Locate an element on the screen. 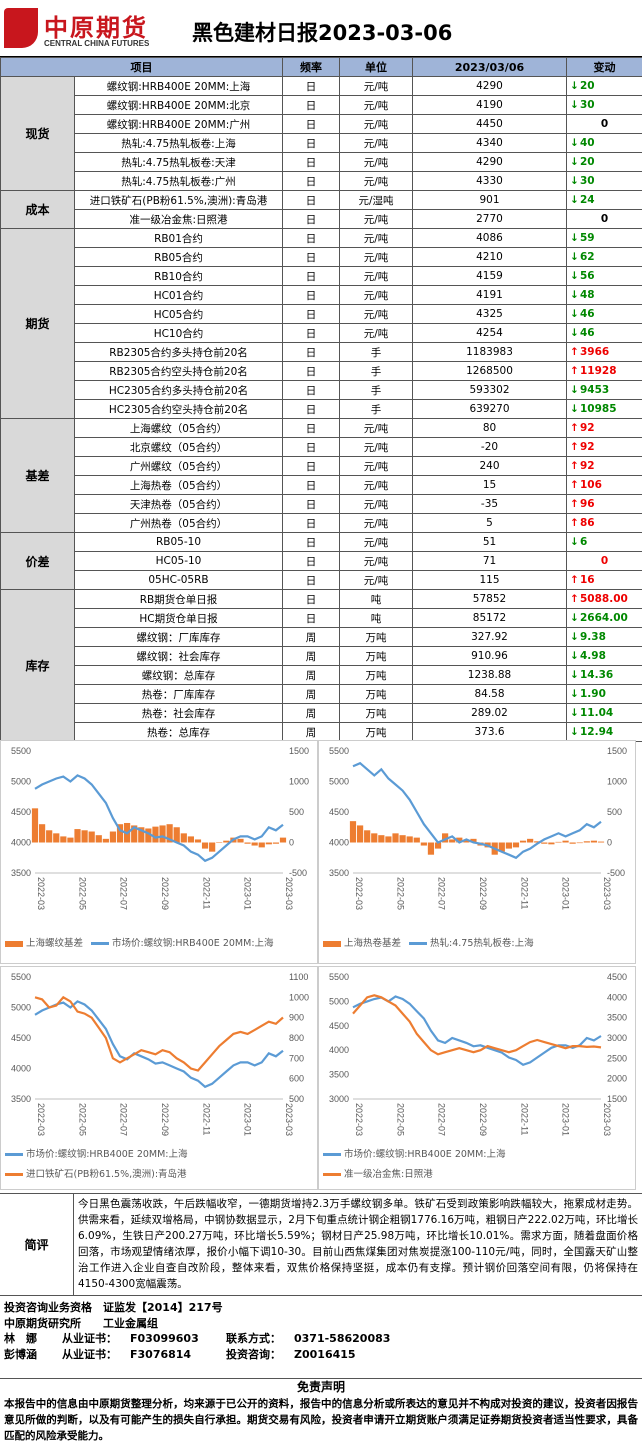 The width and height of the screenshot is (642, 1445). value-cell: 289.02 is located at coordinates (489, 713).